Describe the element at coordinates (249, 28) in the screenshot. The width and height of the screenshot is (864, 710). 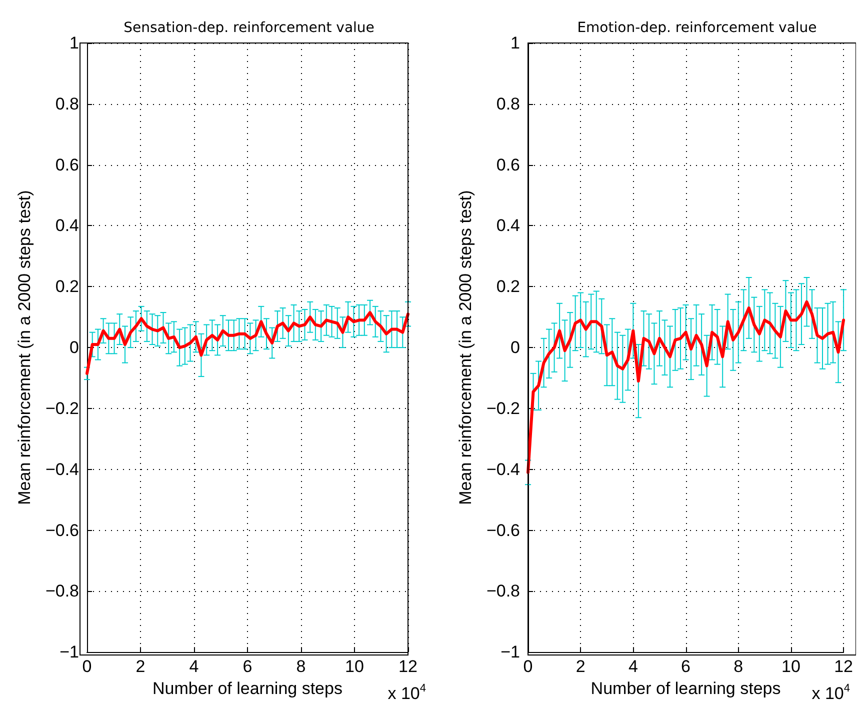
I see `chart-title: Sensation-dep. reinforcement value` at that location.